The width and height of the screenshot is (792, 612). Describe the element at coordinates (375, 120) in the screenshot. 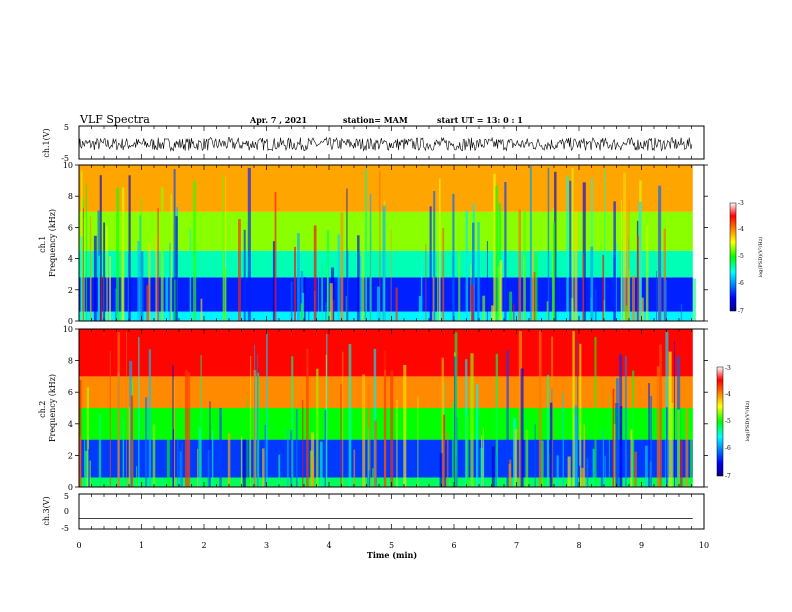

I see `station-label: station= MAM` at that location.